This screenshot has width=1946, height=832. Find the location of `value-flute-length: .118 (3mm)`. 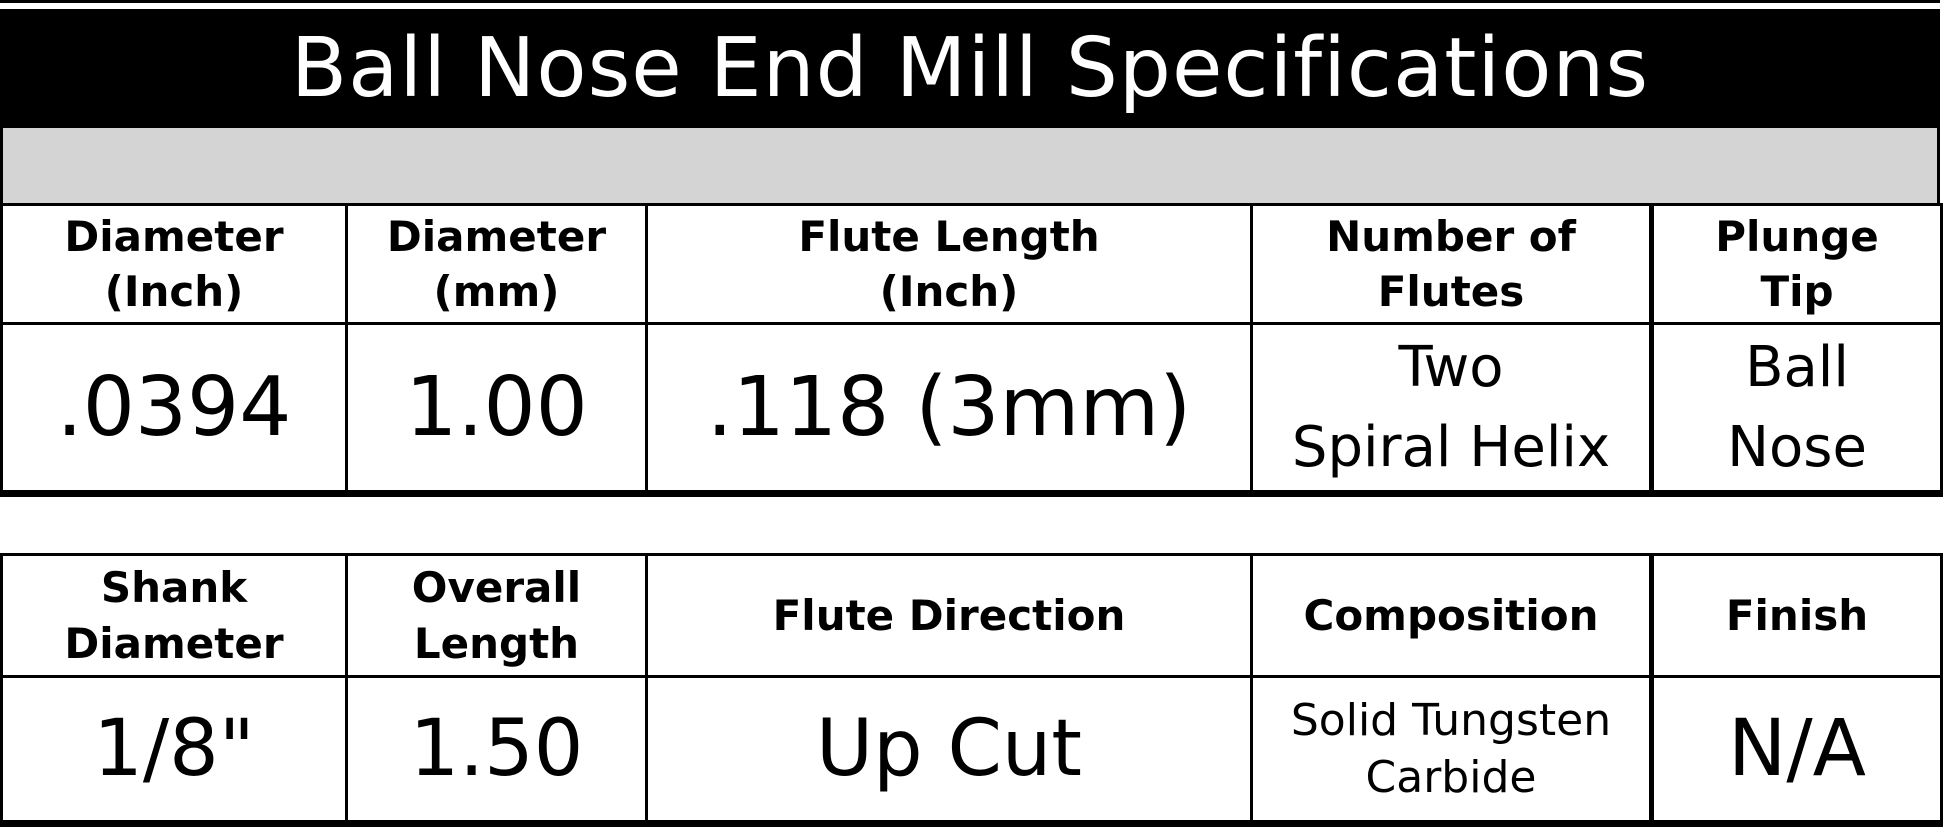

value-flute-length: .118 (3mm) is located at coordinates (949, 409).